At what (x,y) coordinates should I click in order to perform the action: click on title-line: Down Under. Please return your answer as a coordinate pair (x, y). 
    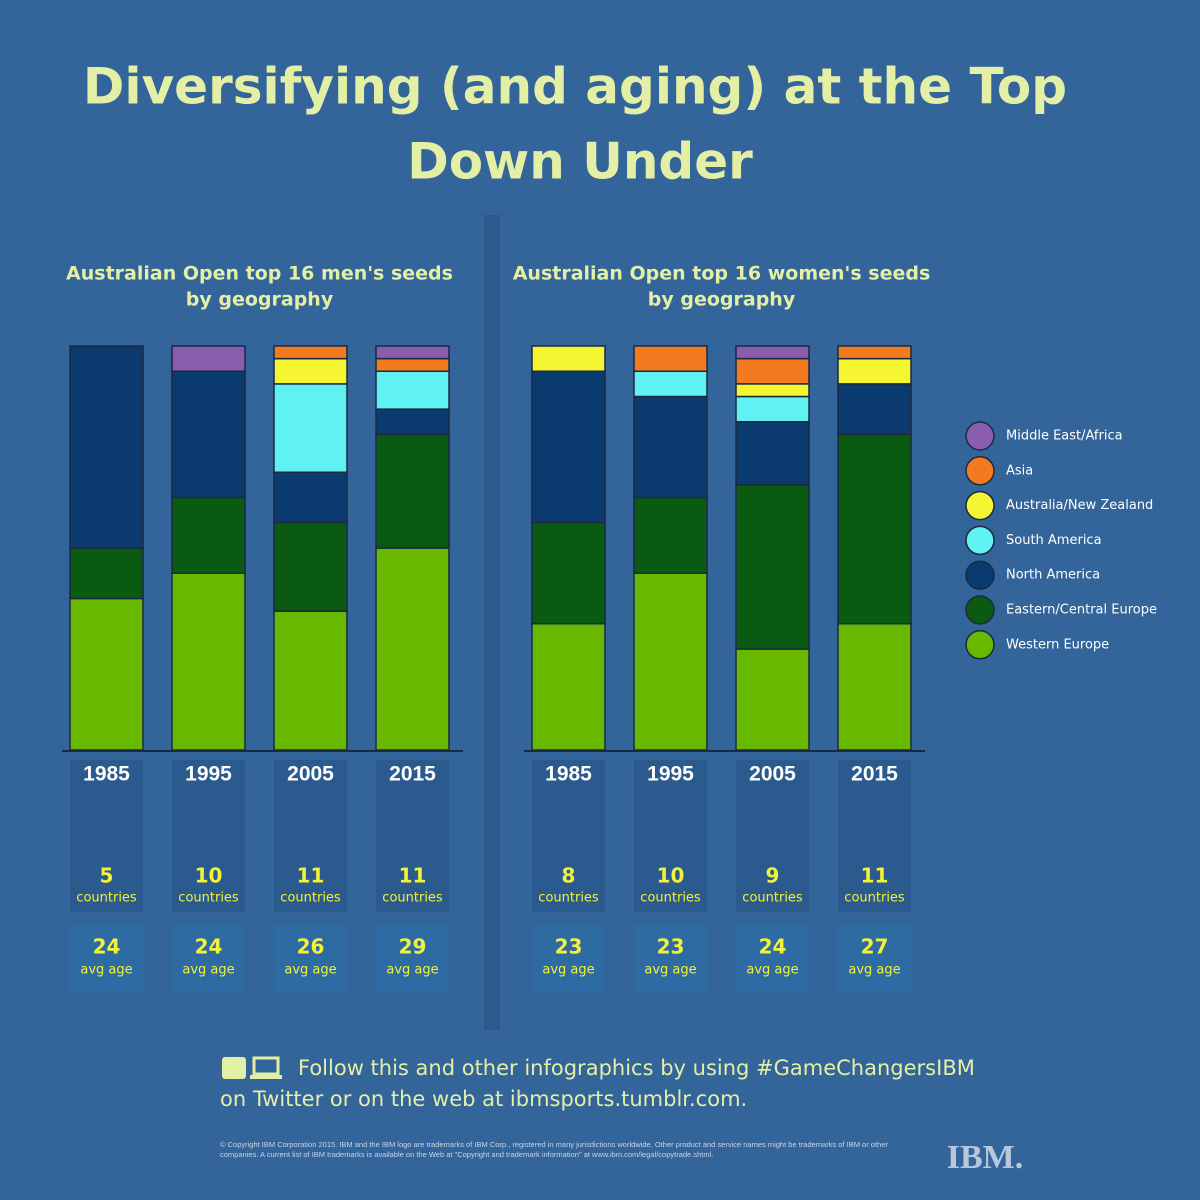
    Looking at the image, I should click on (580, 162).